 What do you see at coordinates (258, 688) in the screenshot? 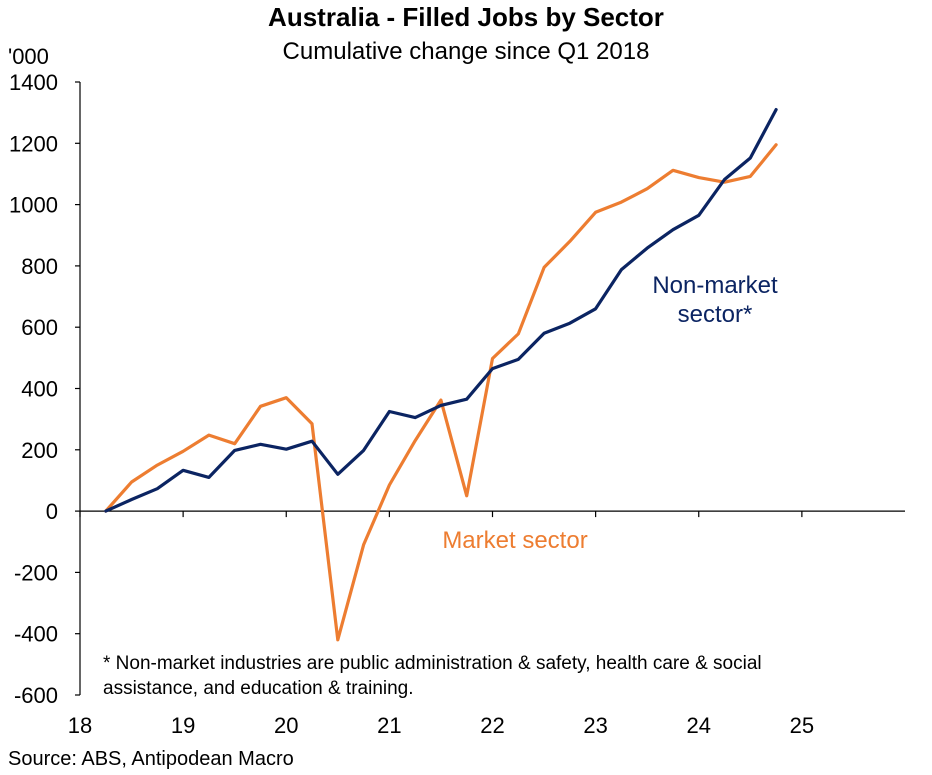
I see `footnote-line: assistance, and education & training.` at bounding box center [258, 688].